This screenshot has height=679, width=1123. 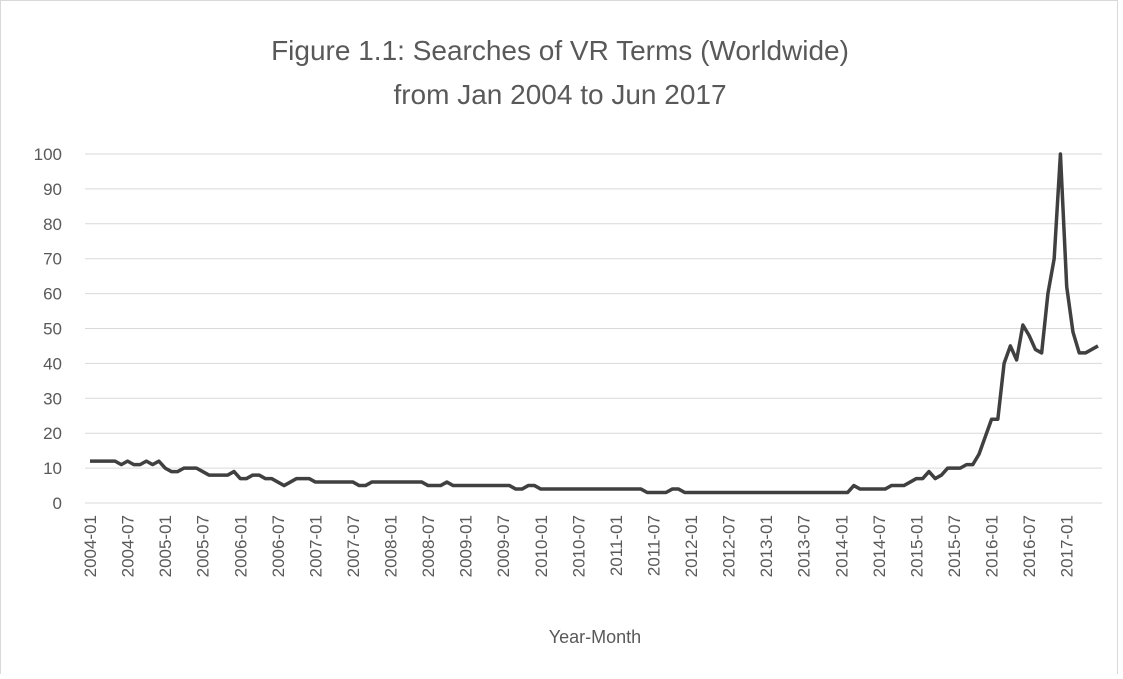 What do you see at coordinates (1067, 546) in the screenshot?
I see `x-tick-label: 2017-01` at bounding box center [1067, 546].